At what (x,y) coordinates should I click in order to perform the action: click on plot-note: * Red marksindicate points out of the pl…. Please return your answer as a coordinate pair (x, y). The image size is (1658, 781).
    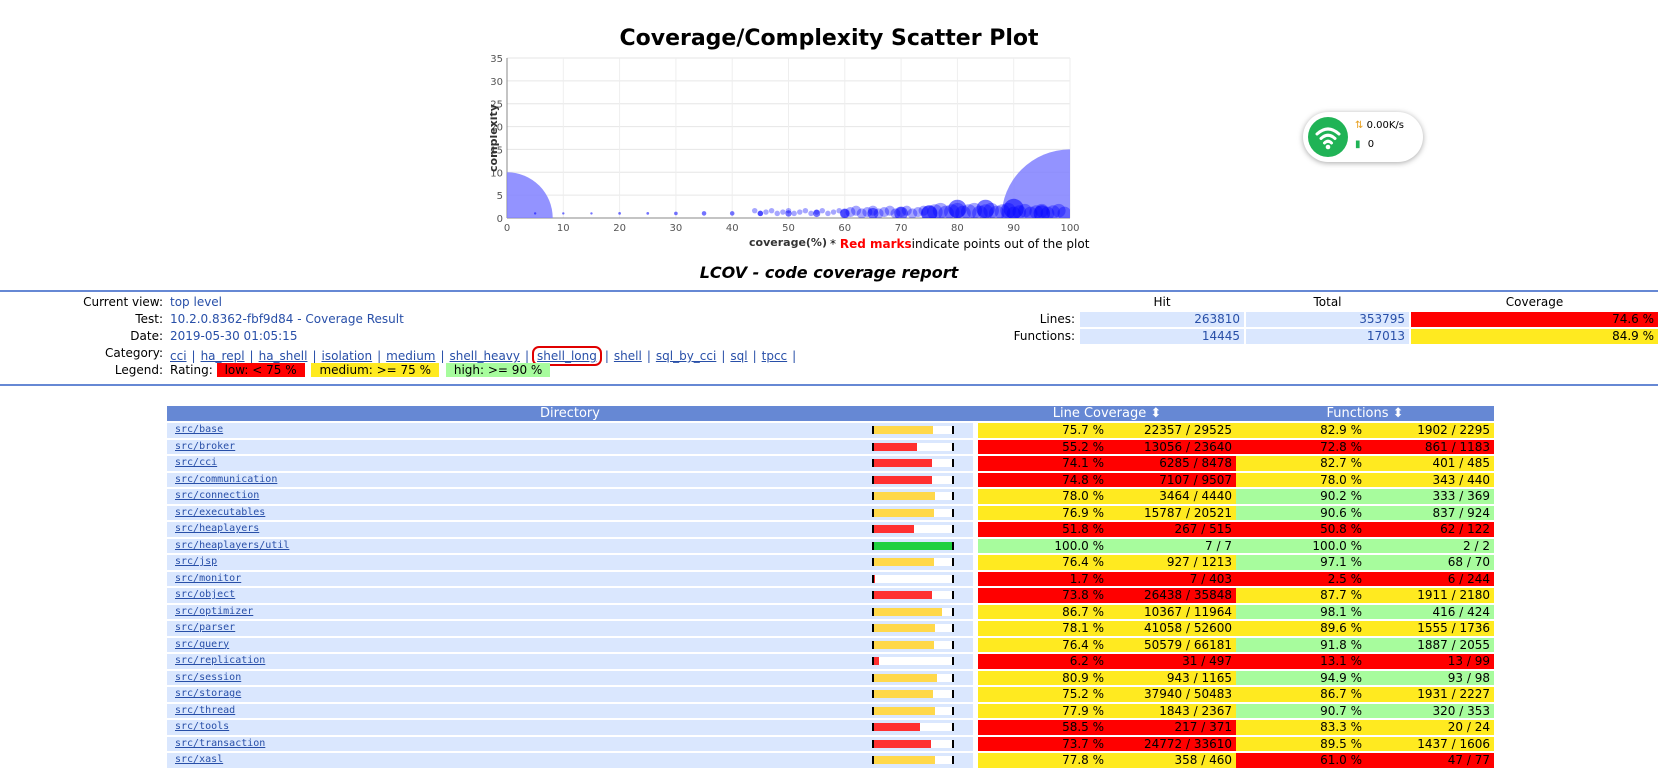
    Looking at the image, I should click on (960, 244).